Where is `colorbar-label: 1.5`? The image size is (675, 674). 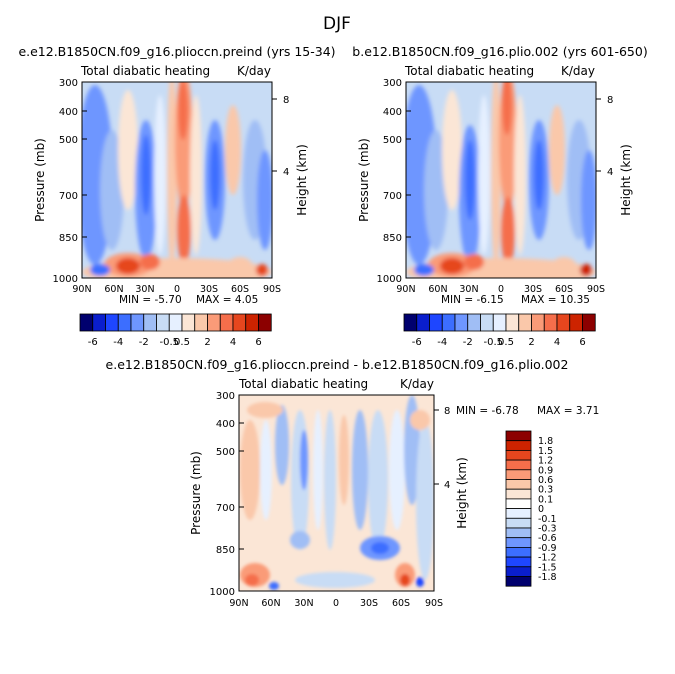 colorbar-label: 1.5 is located at coordinates (545, 451).